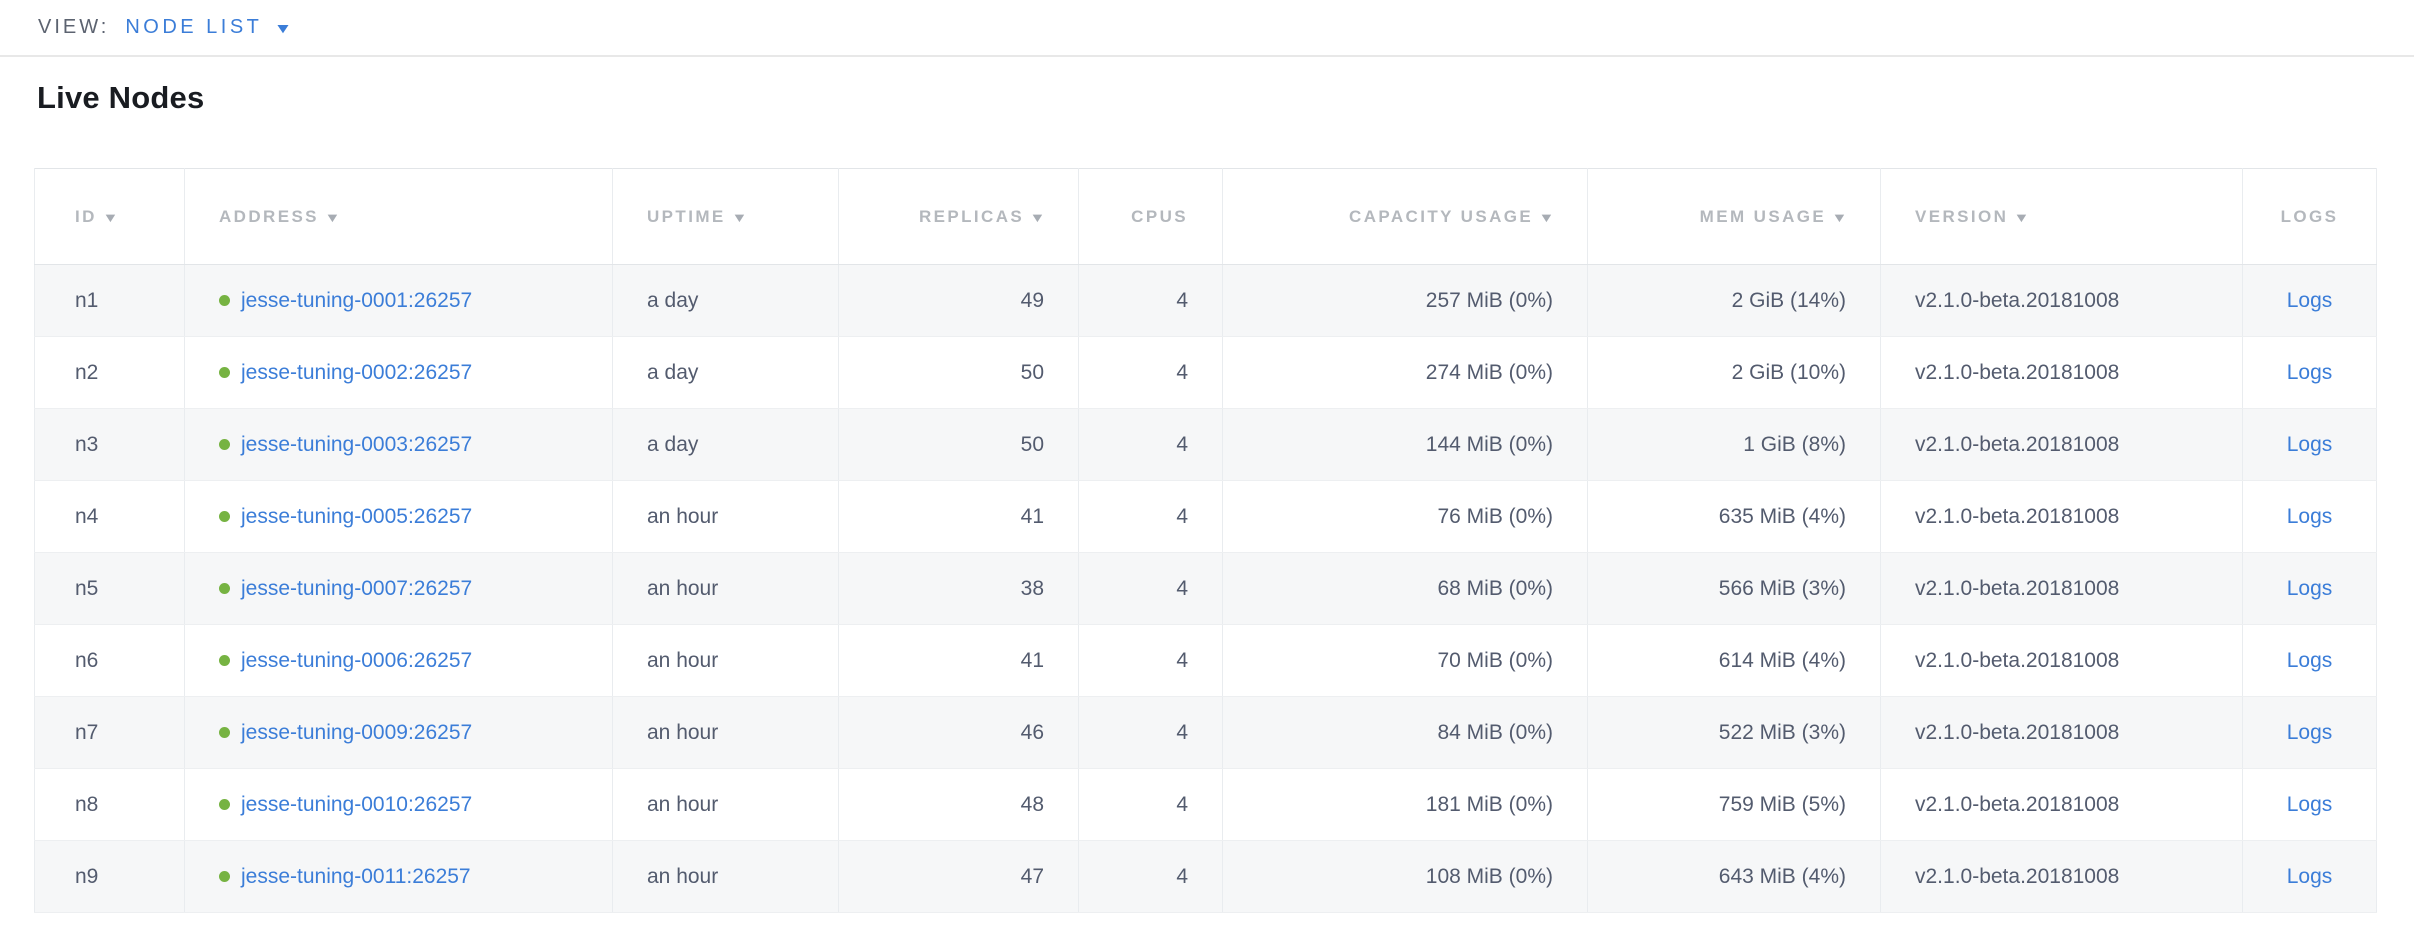 This screenshot has height=948, width=2414. Describe the element at coordinates (357, 588) in the screenshot. I see `node-address-link: jesse-tuning-0007:26257` at that location.